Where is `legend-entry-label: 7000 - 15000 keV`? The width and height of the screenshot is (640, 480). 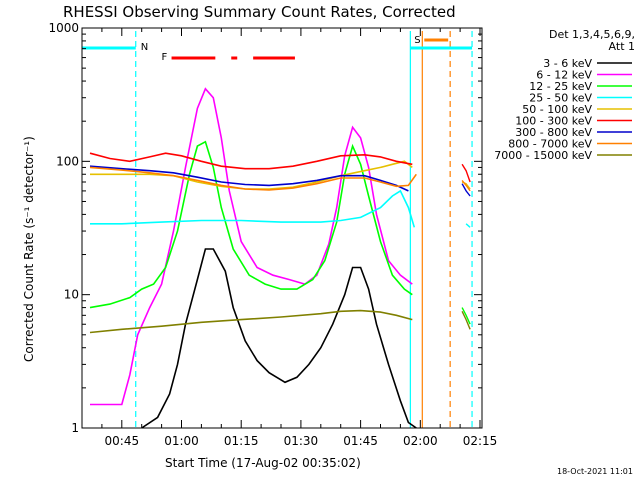 legend-entry-label: 7000 - 15000 keV is located at coordinates (543, 155).